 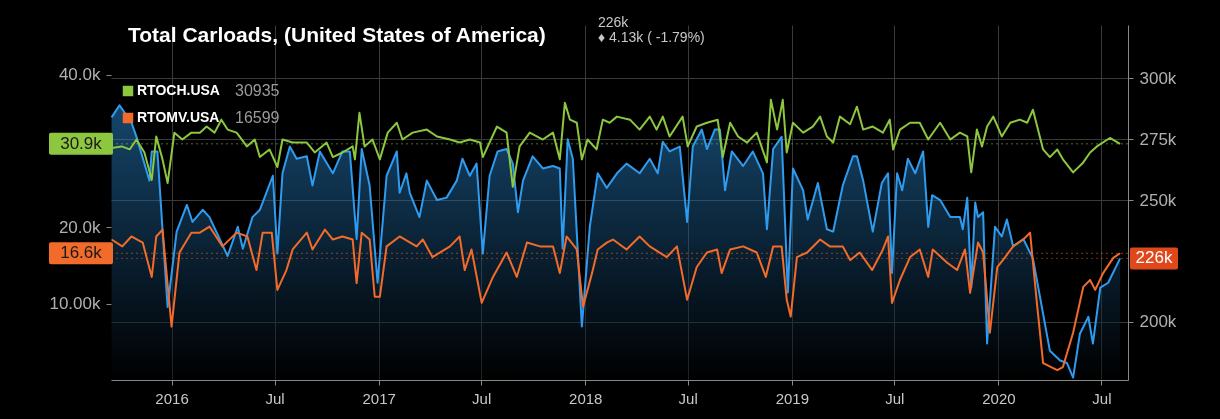 What do you see at coordinates (586, 398) in the screenshot?
I see `x-tick-label: 2018` at bounding box center [586, 398].